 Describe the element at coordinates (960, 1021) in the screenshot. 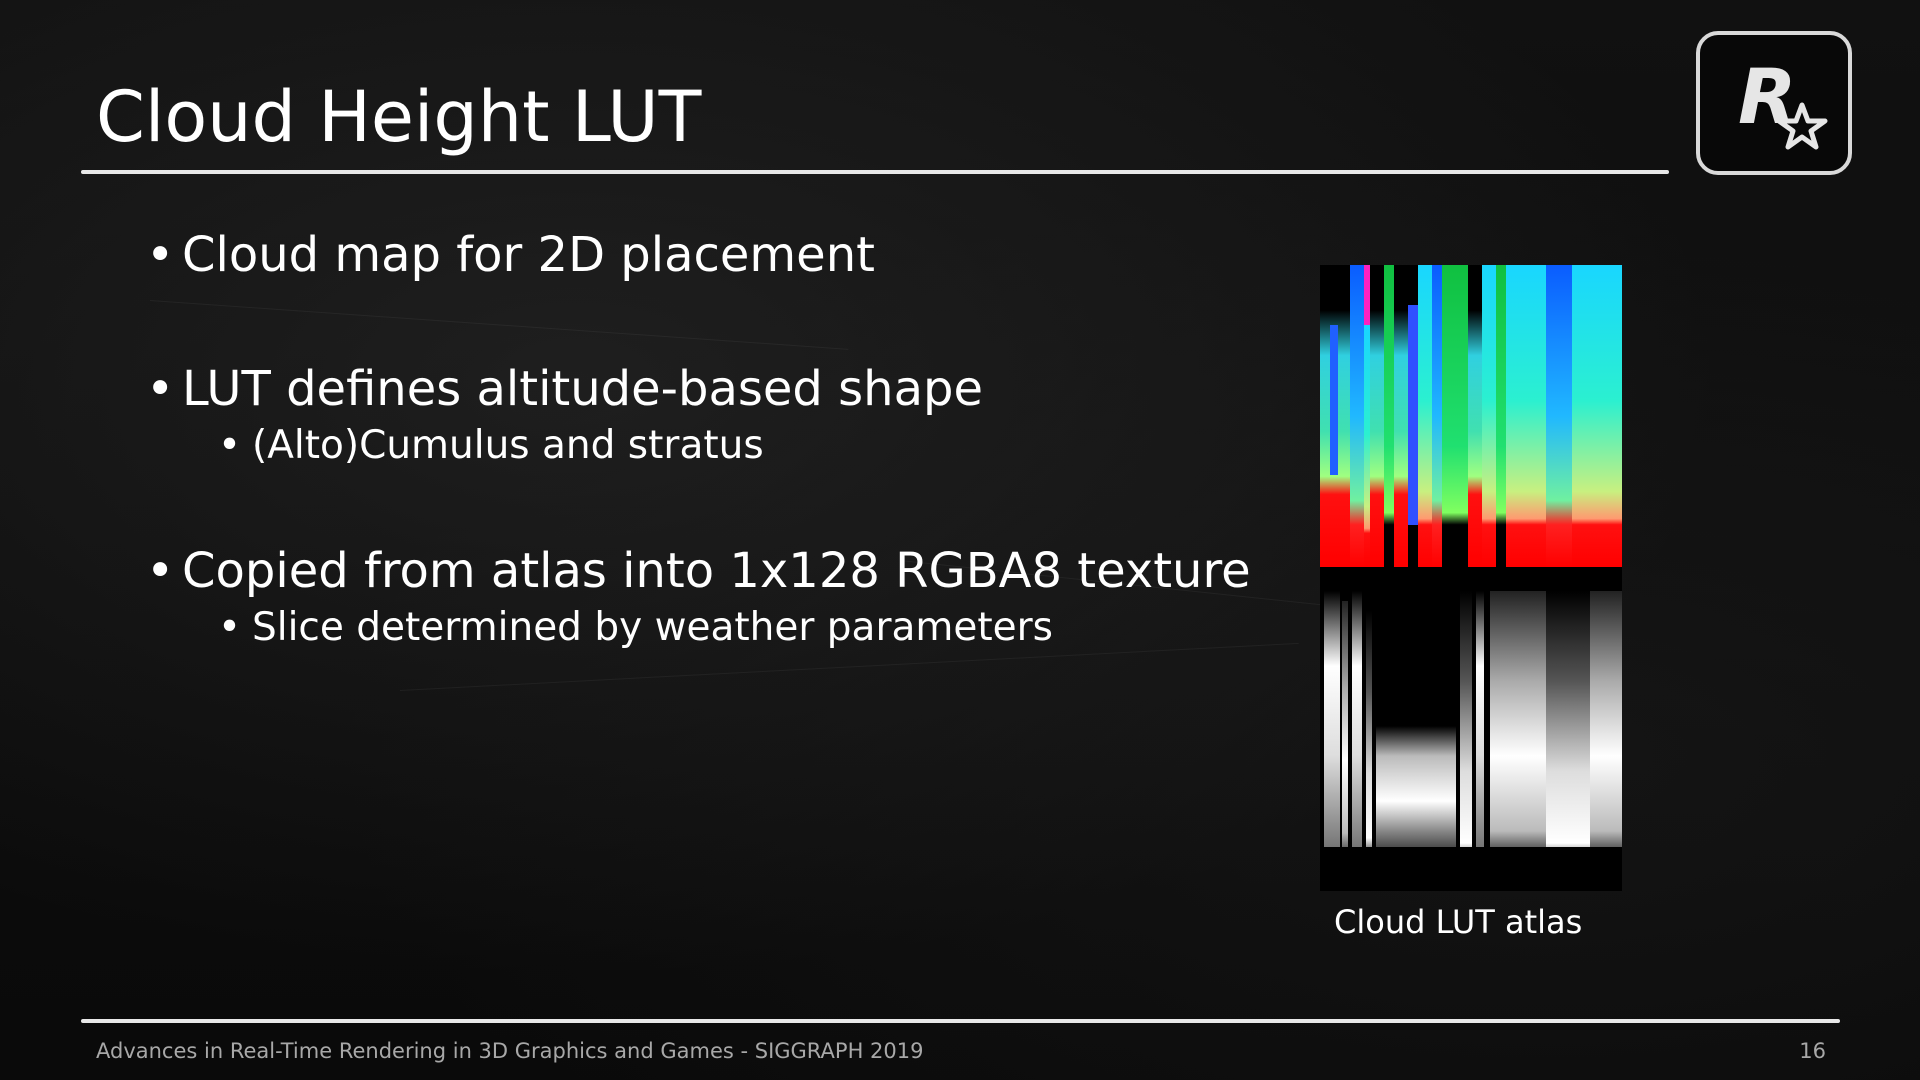

I see `footer-divider` at that location.